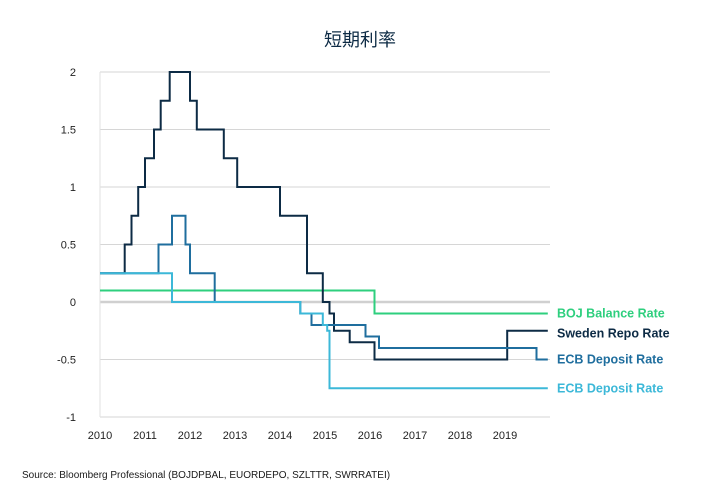 The image size is (720, 500). What do you see at coordinates (66, 361) in the screenshot?
I see `y-tick-label: -0.5` at bounding box center [66, 361].